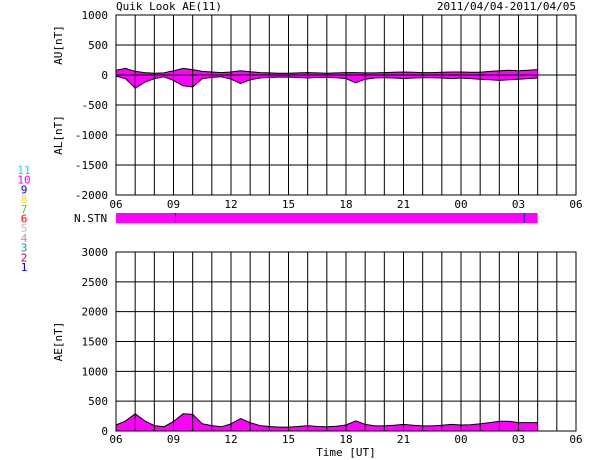 This screenshot has height=460, width=590. I want to click on y-tick-label: 3000, so click(95, 252).